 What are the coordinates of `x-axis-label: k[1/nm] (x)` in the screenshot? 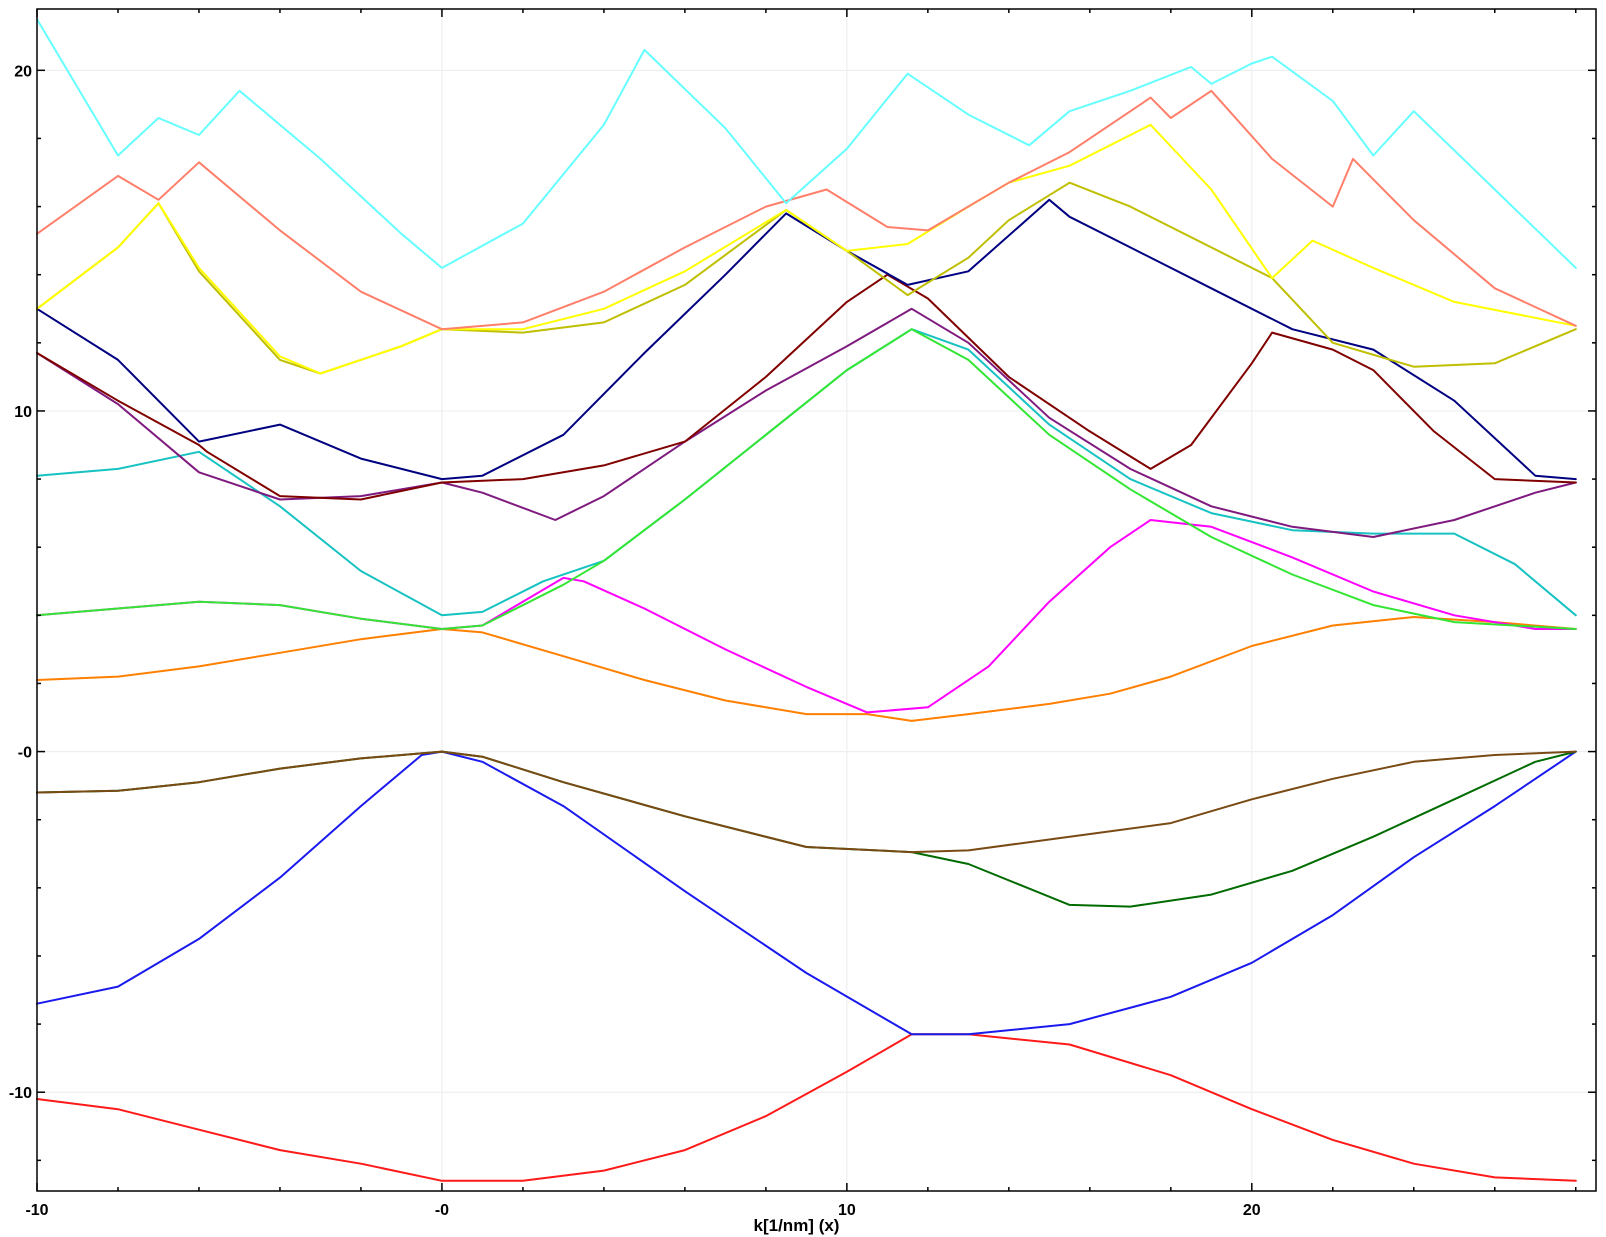 It's located at (797, 1225).